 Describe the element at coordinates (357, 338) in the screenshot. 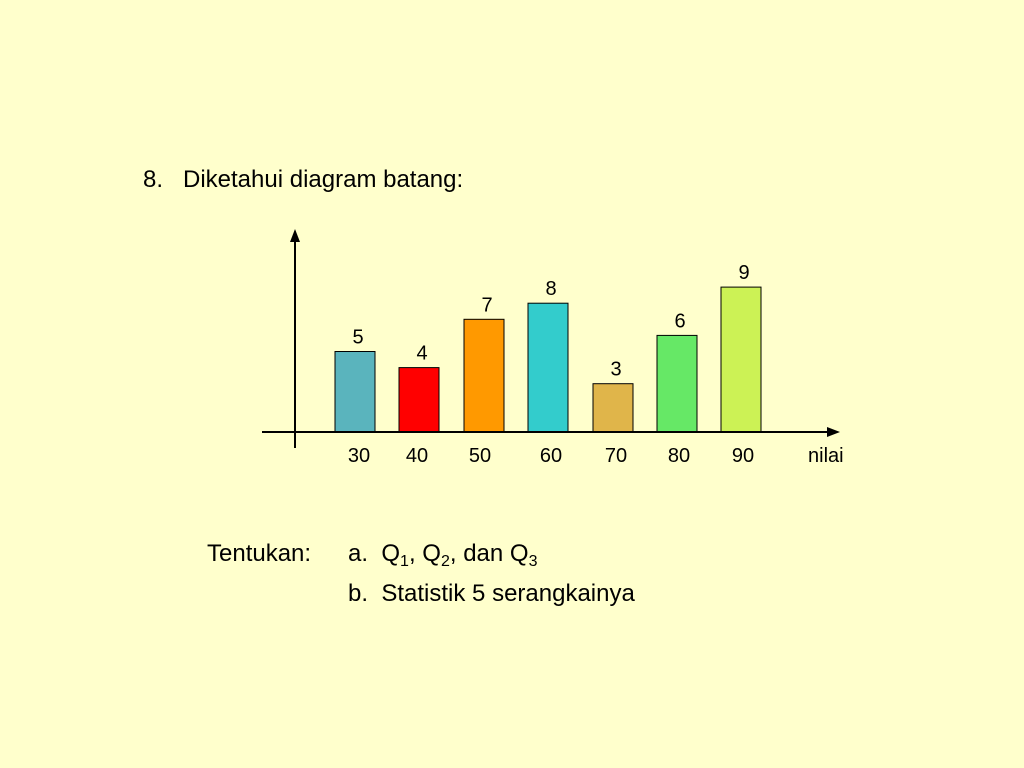

I see `value-label-30: 5` at that location.